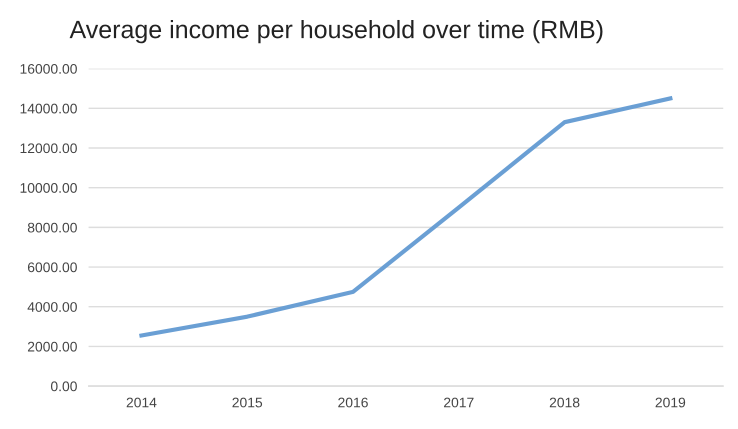 This screenshot has width=738, height=429. I want to click on y-tick-label: 6000.00, so click(52, 267).